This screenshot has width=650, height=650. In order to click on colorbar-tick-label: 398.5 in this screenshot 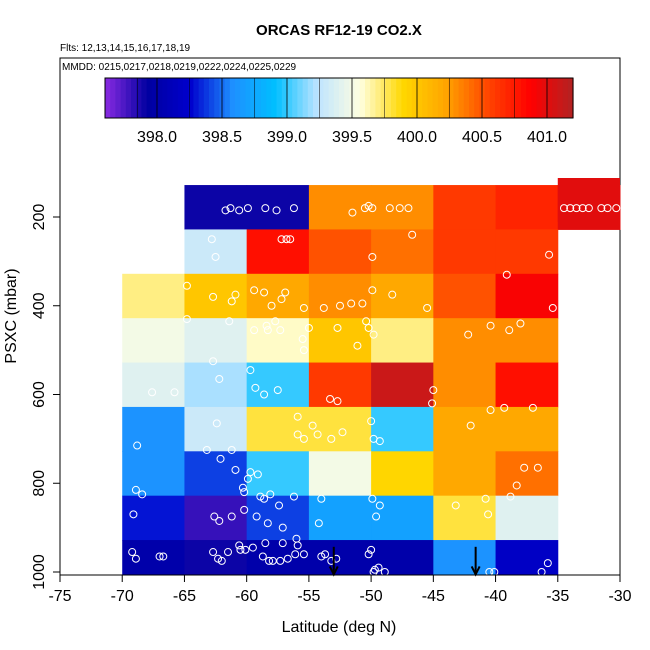, I will do `click(222, 137)`.